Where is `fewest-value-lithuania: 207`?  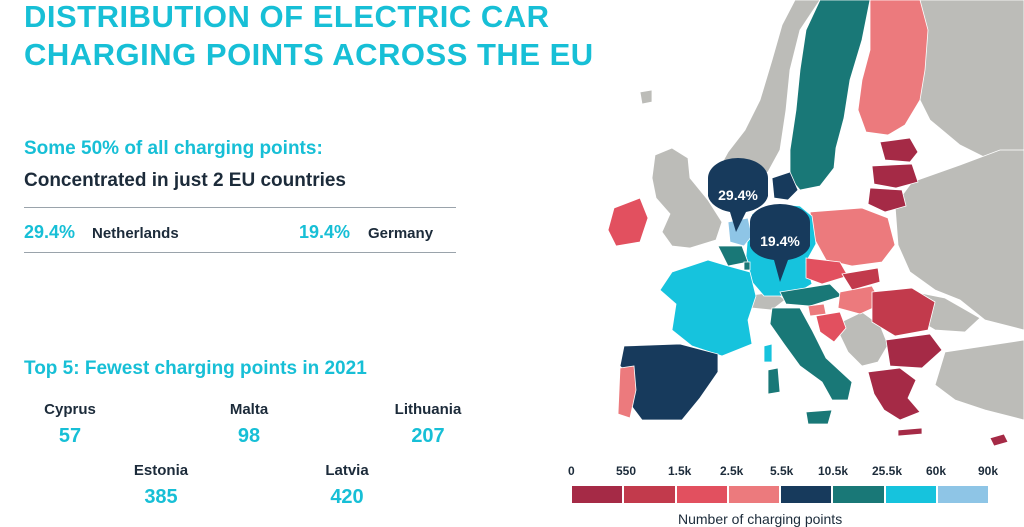
fewest-value-lithuania: 207 is located at coordinates (428, 436).